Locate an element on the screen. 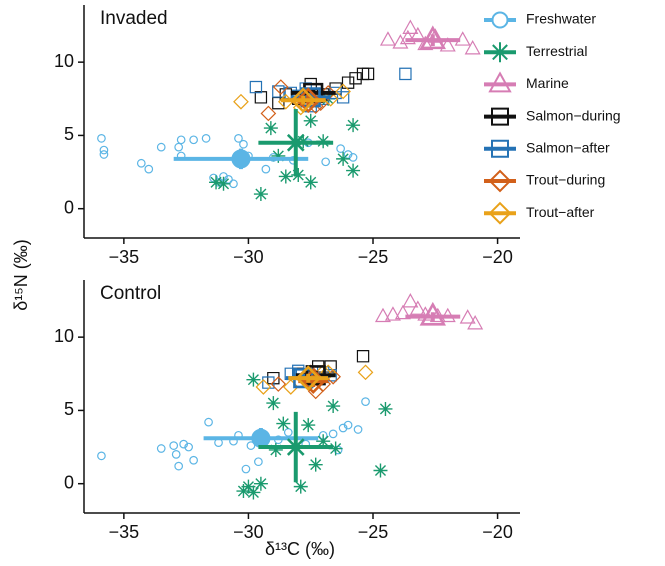 Image resolution: width=665 pixels, height=566 pixels. y-tick-label: 0 is located at coordinates (69, 482).